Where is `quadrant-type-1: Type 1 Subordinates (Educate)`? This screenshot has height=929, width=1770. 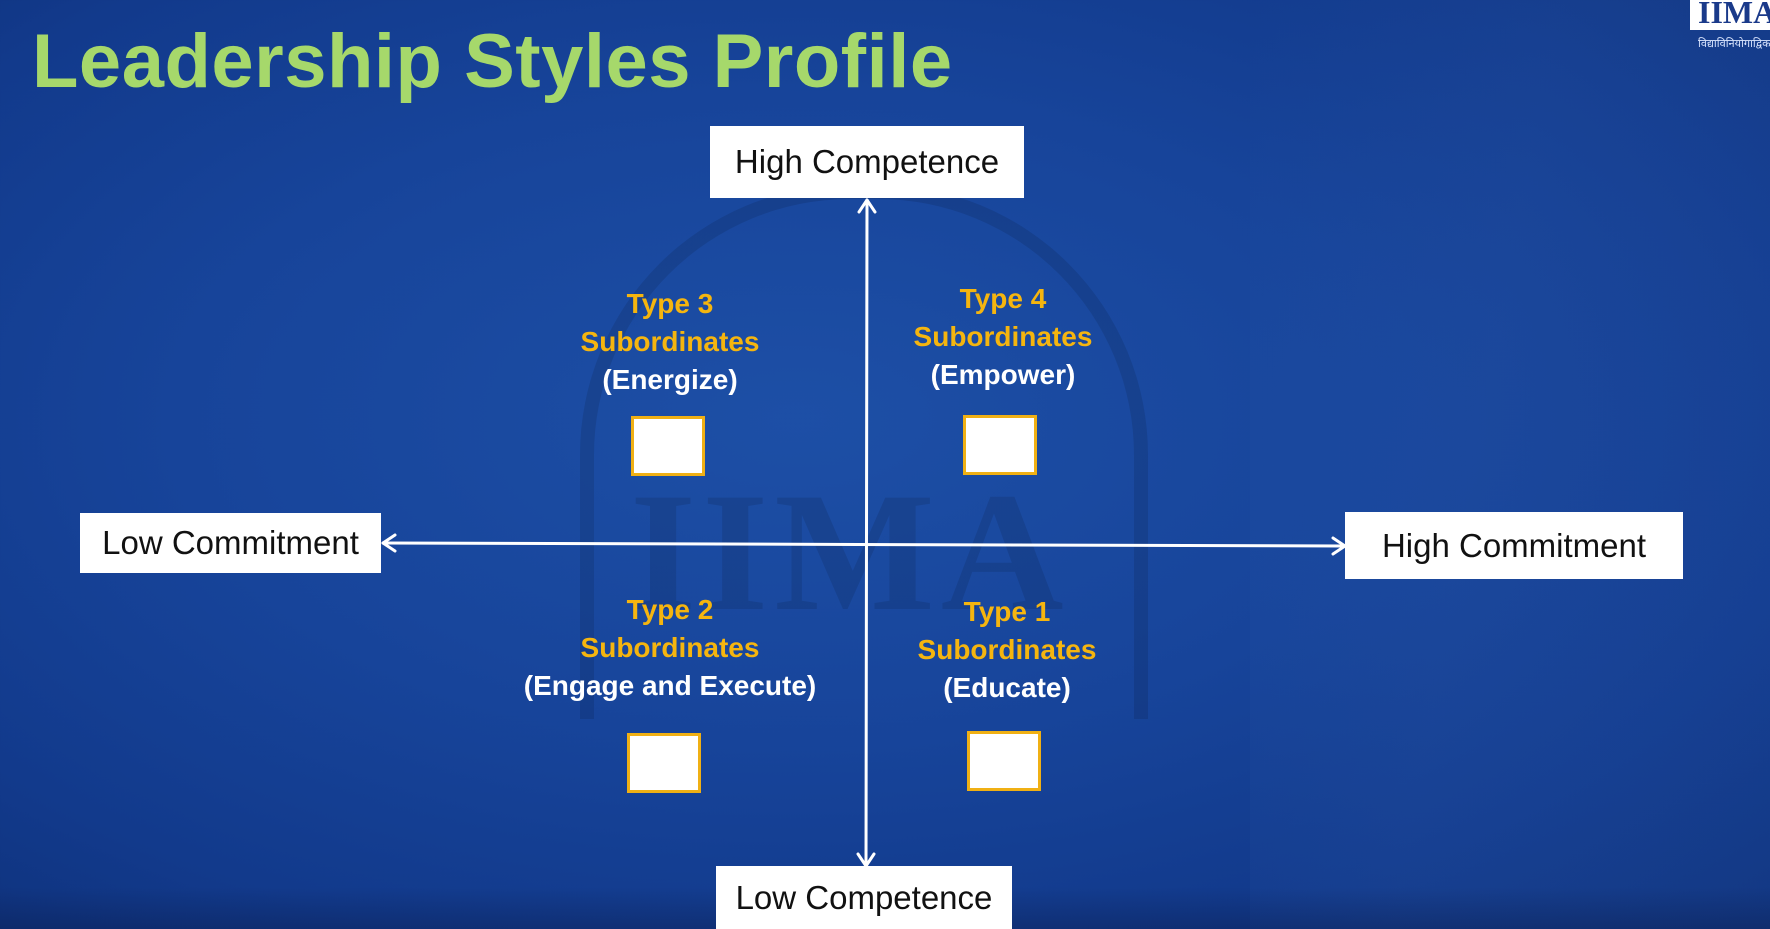 quadrant-type-1: Type 1 Subordinates (Educate) is located at coordinates (1007, 650).